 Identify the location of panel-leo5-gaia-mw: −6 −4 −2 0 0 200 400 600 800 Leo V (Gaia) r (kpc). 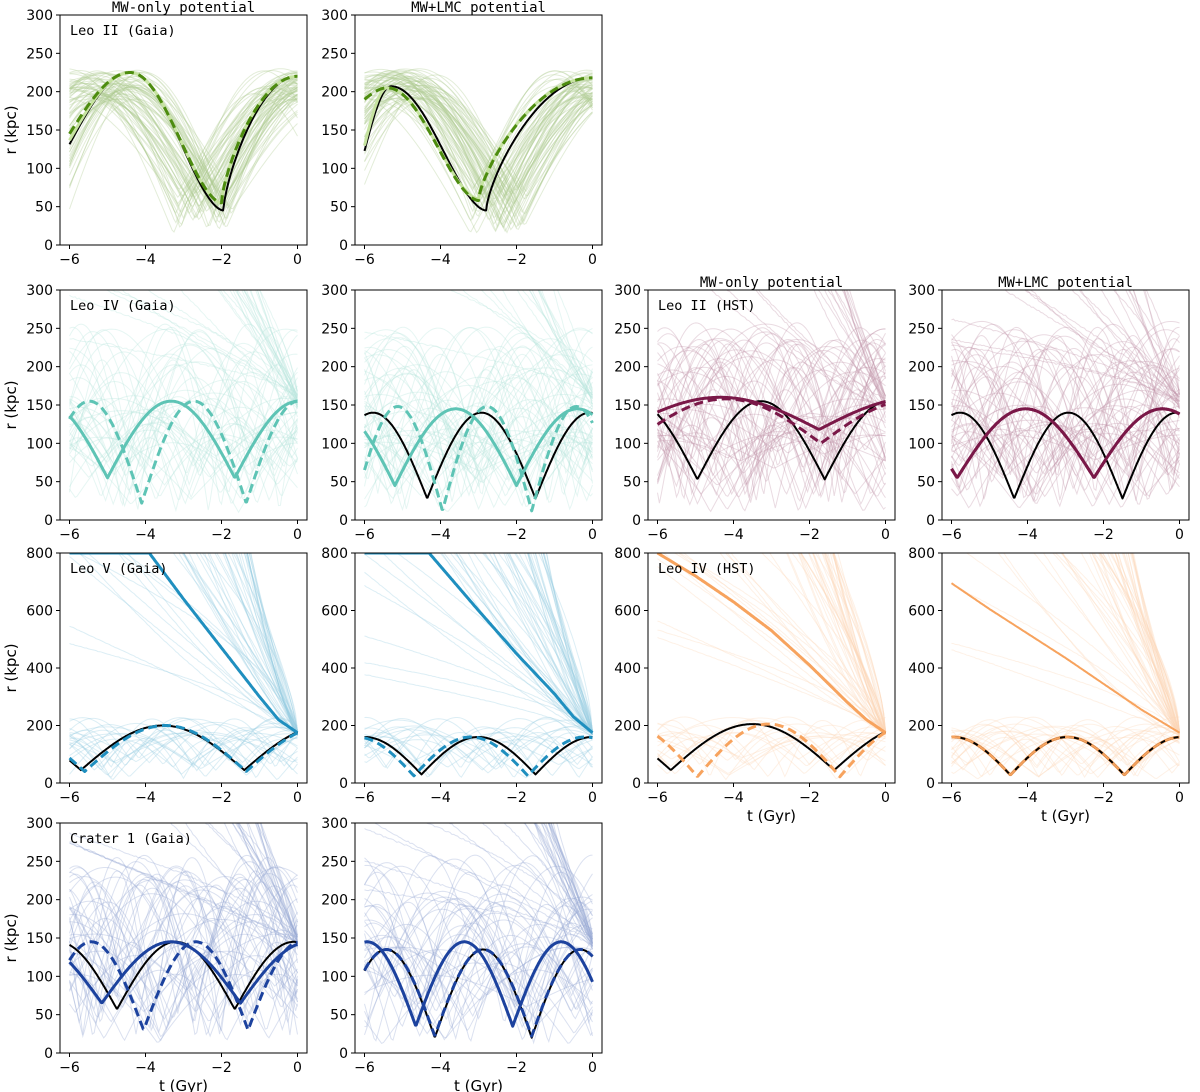
(155, 676).